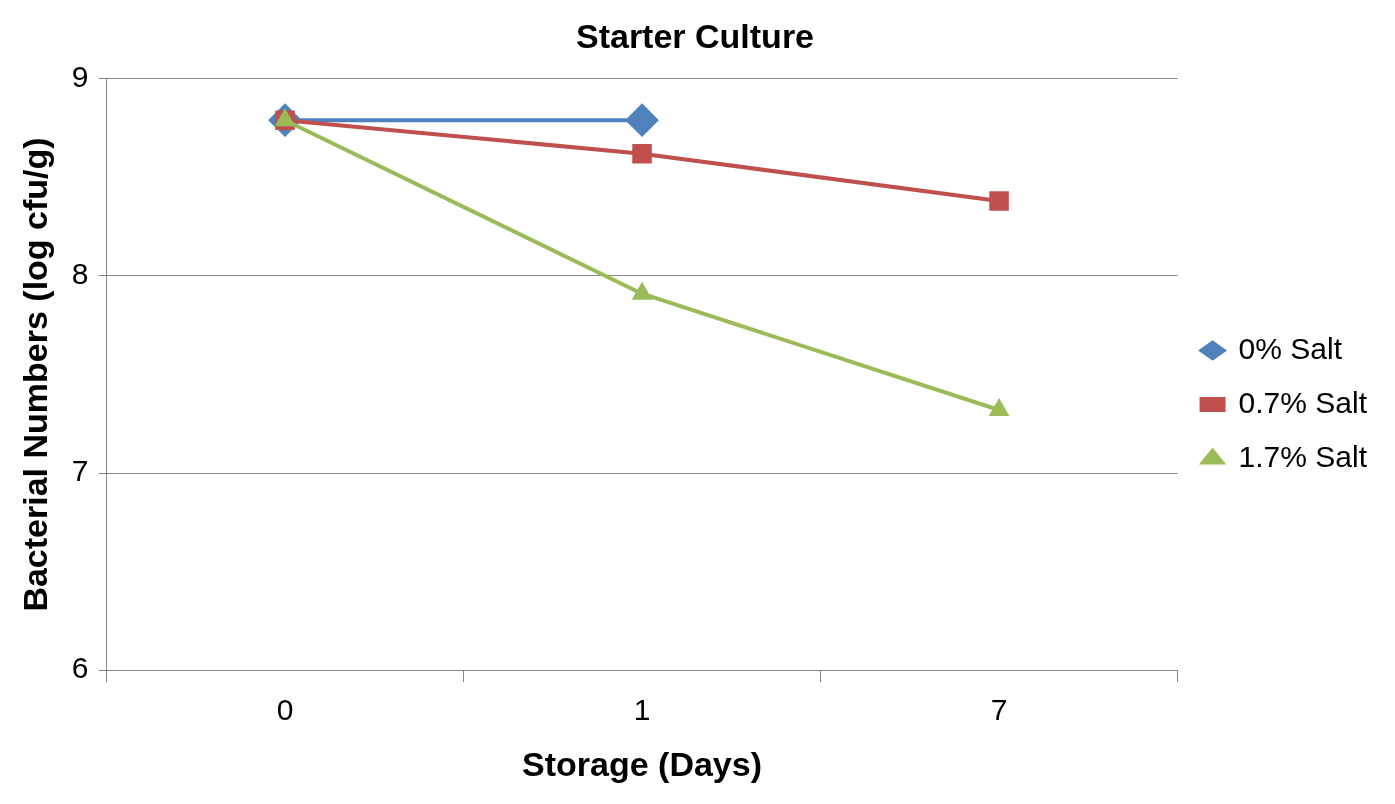 The image size is (1395, 804). Describe the element at coordinates (1290, 348) in the screenshot. I see `legend-label: 0% Salt` at that location.